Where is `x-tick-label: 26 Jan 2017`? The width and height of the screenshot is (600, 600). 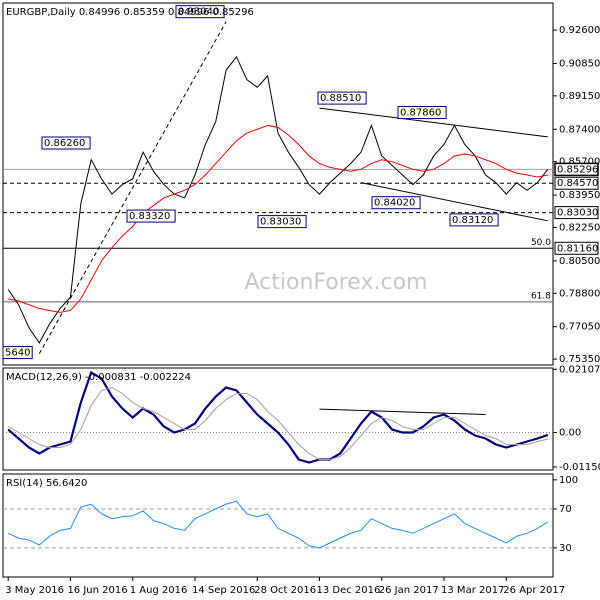 x-tick-label: 26 Jan 2017 is located at coordinates (409, 590).